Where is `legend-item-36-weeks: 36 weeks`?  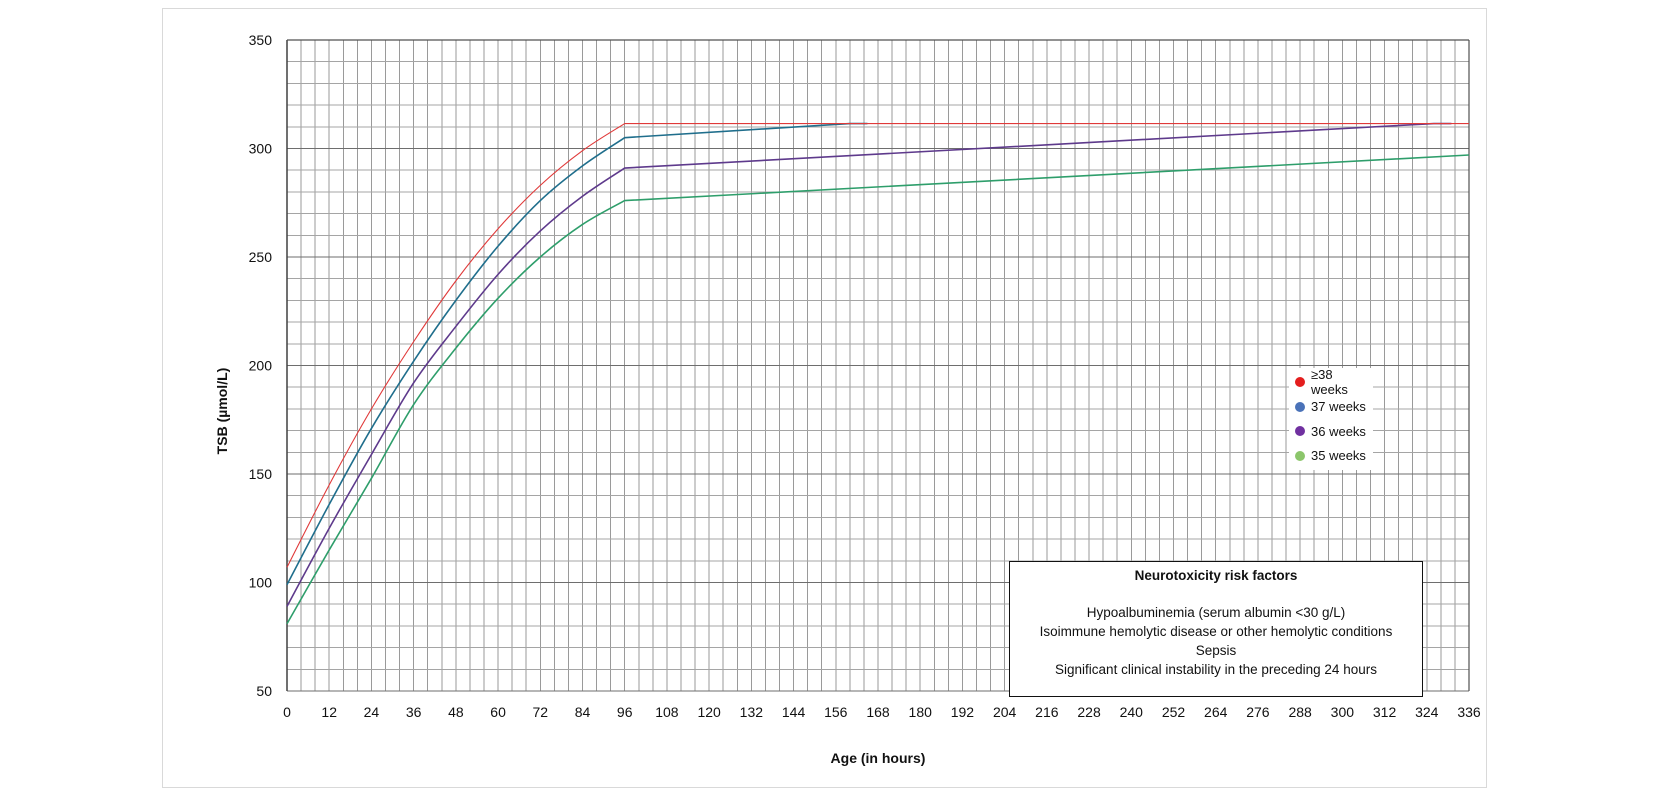 legend-item-36-weeks: 36 weeks is located at coordinates (1331, 431).